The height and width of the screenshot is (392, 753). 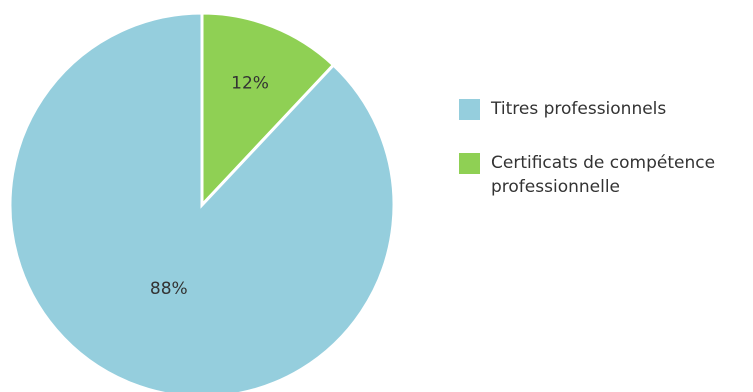 I want to click on legend-item-titres: Titres professionnels, so click(x=605, y=109).